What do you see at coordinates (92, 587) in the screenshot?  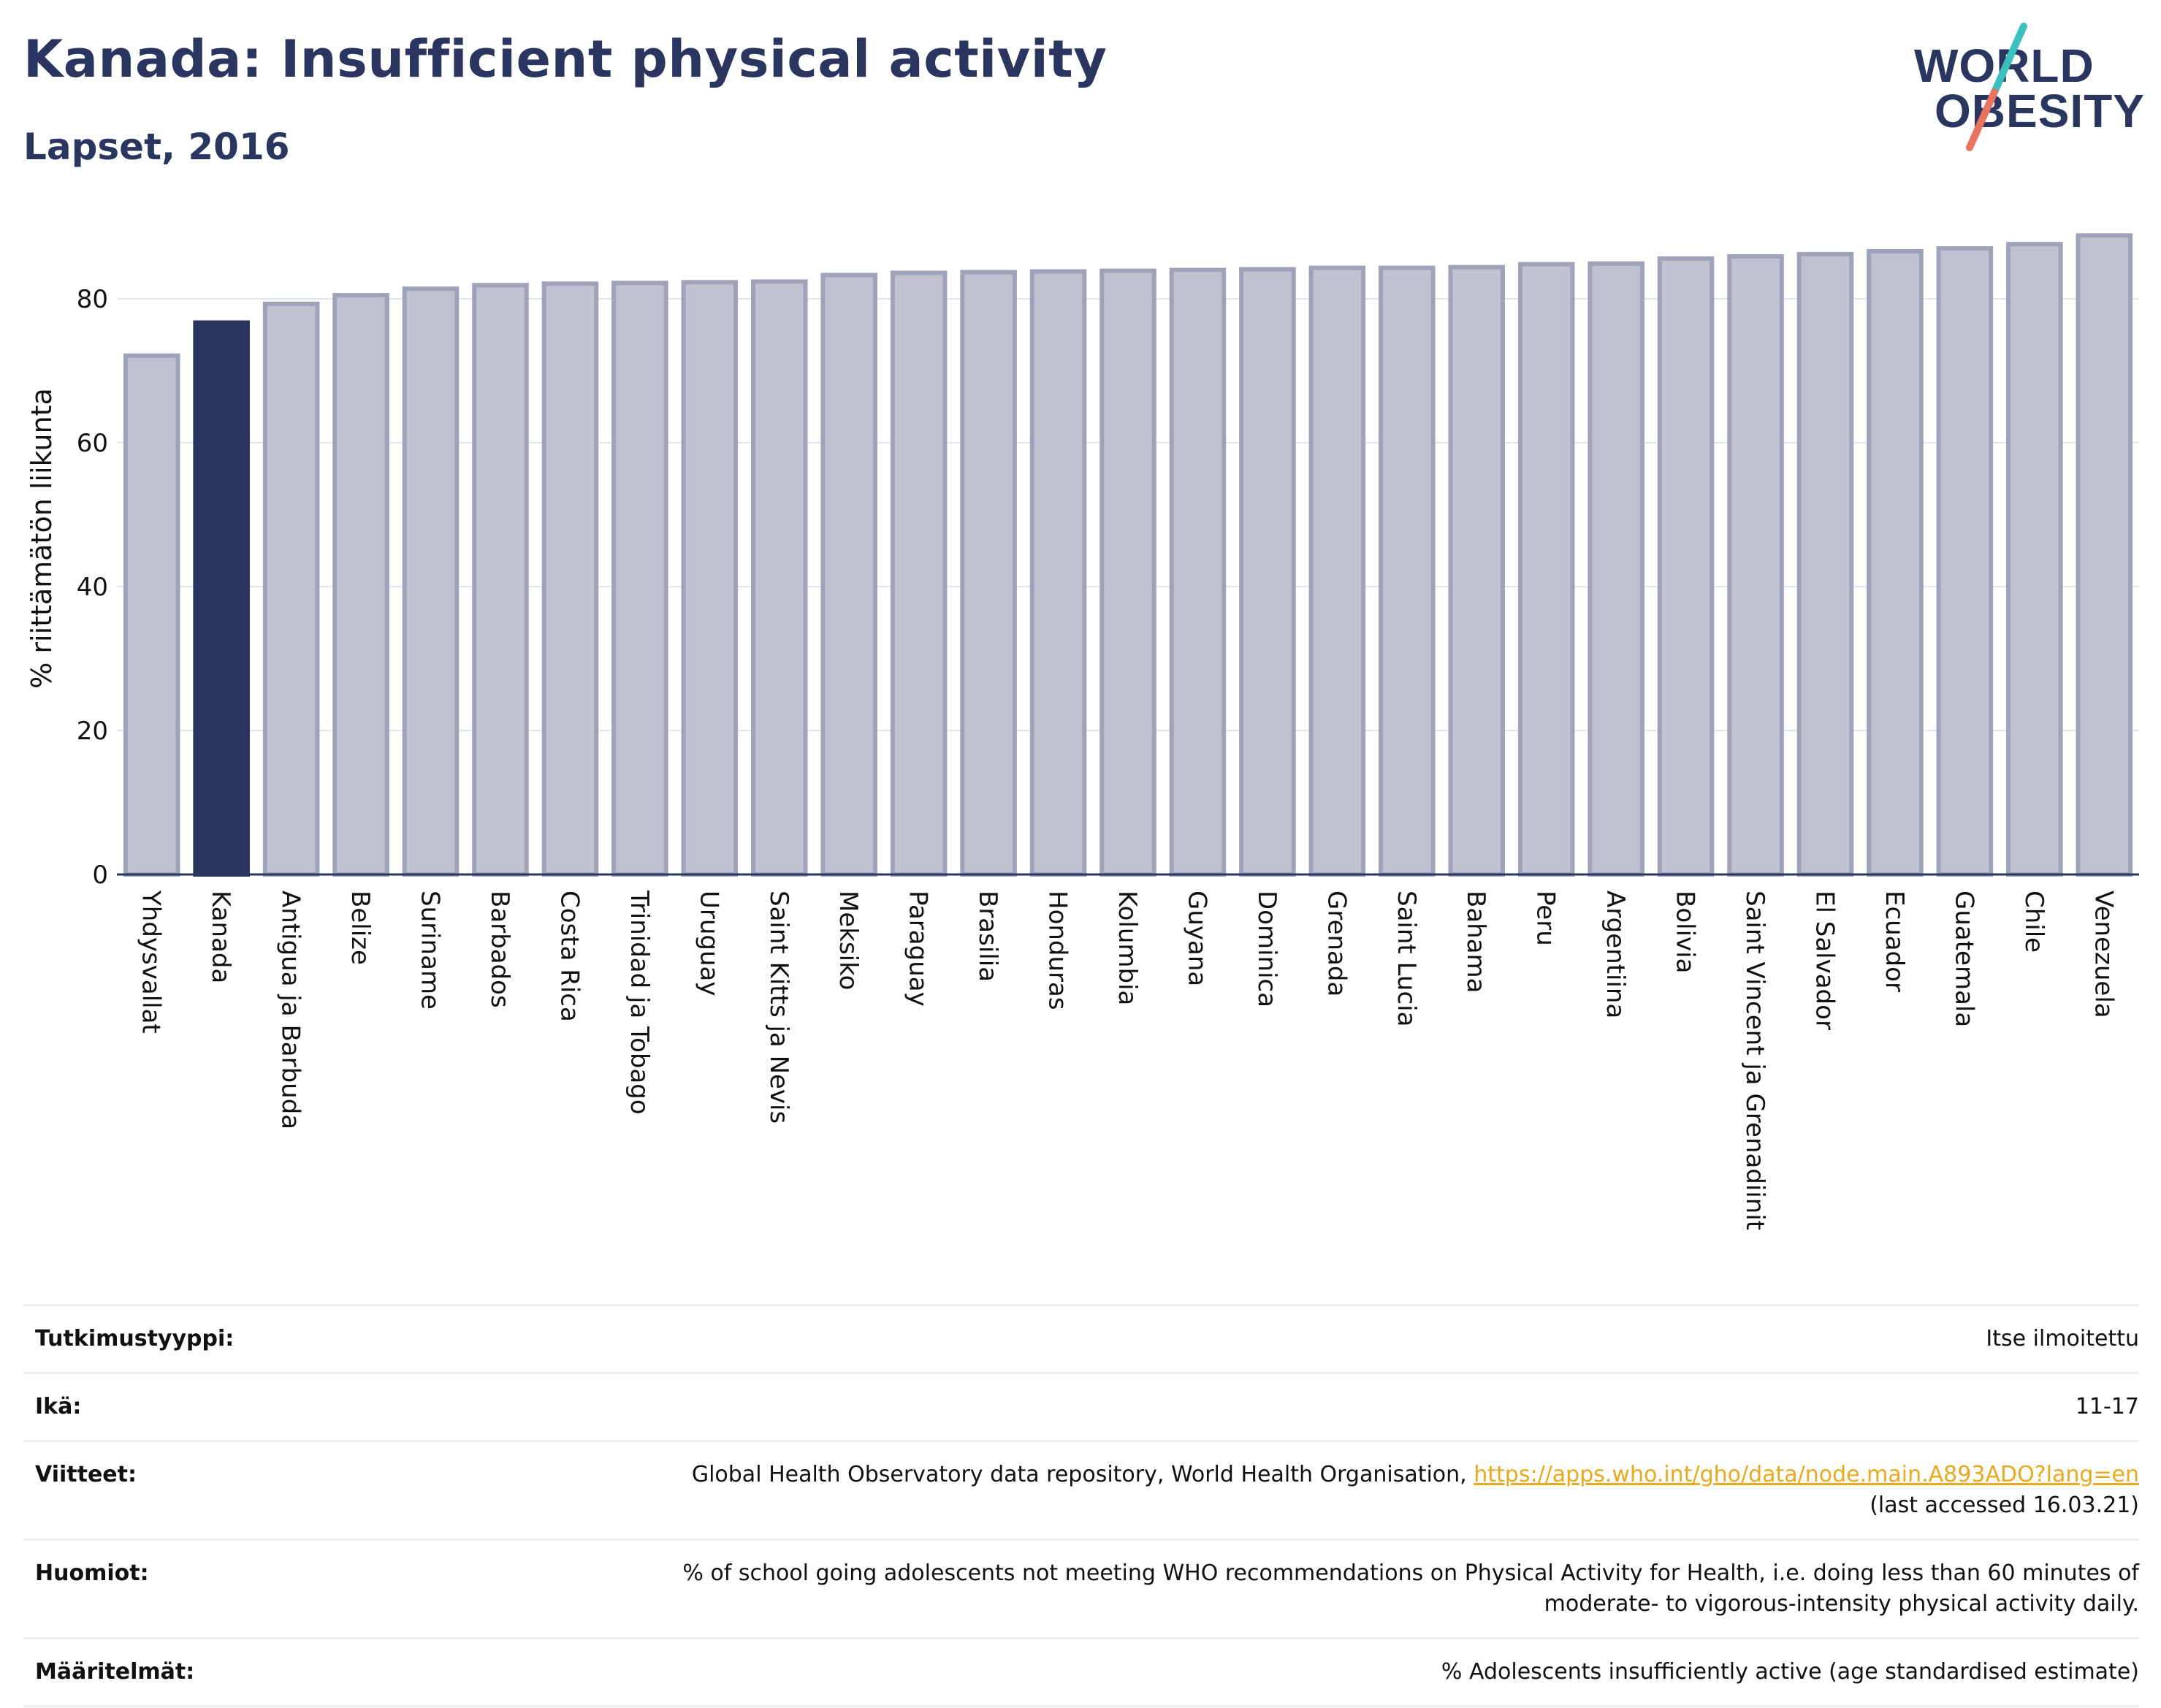 I see `y-tick-label: 40` at bounding box center [92, 587].